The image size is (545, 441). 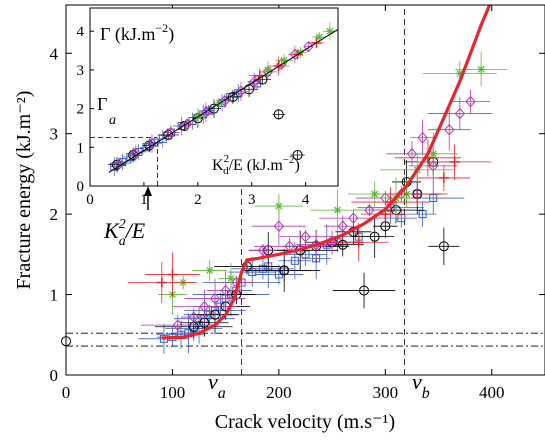 What do you see at coordinates (161, 28) in the screenshot?
I see `inset-title-sup: −2` at bounding box center [161, 28].